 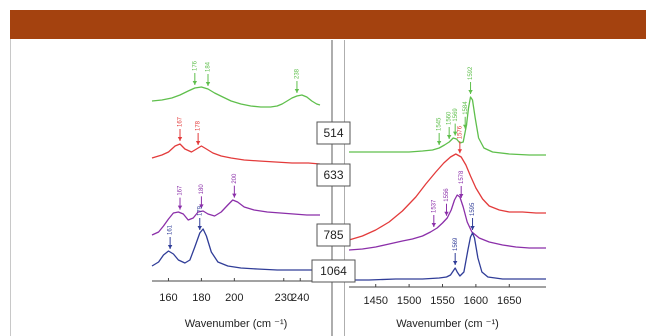 I want to click on x-tick-label: 1550, so click(x=442, y=301).